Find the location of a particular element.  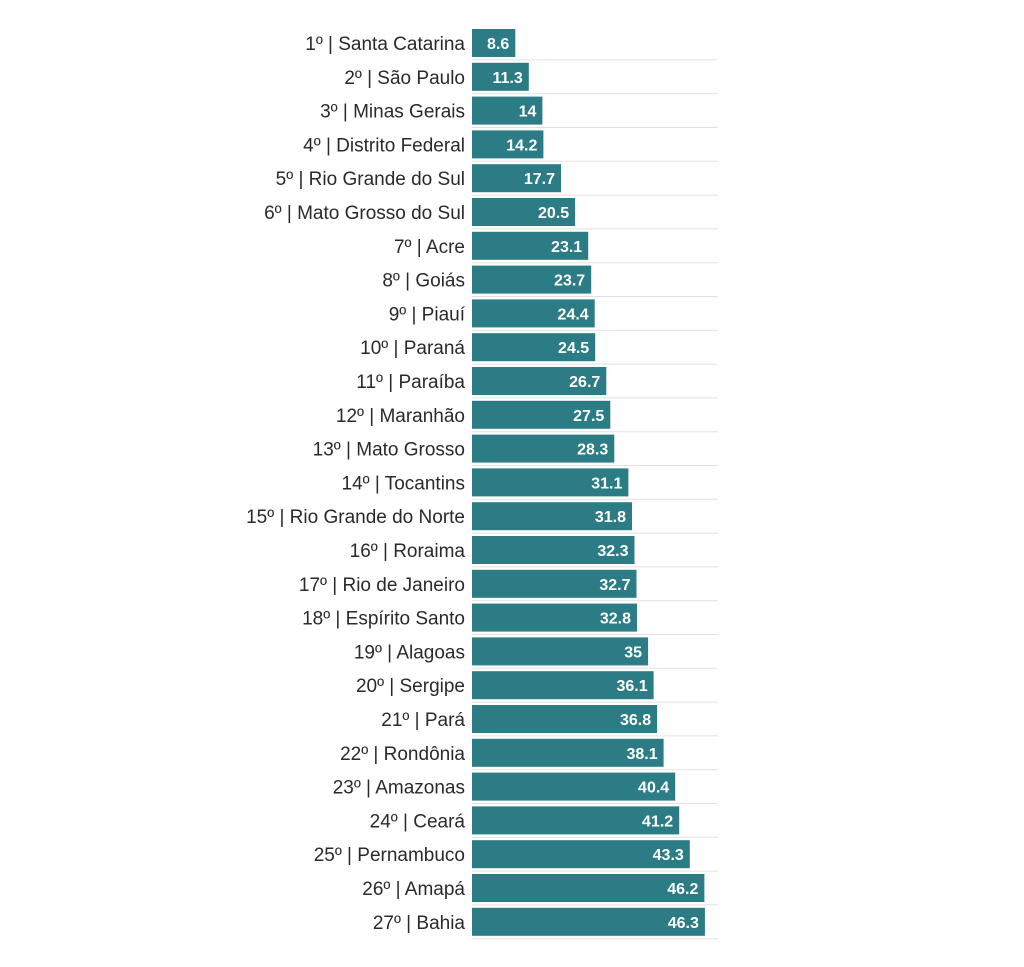

category-label: 22º | Rondônia is located at coordinates (402, 754).